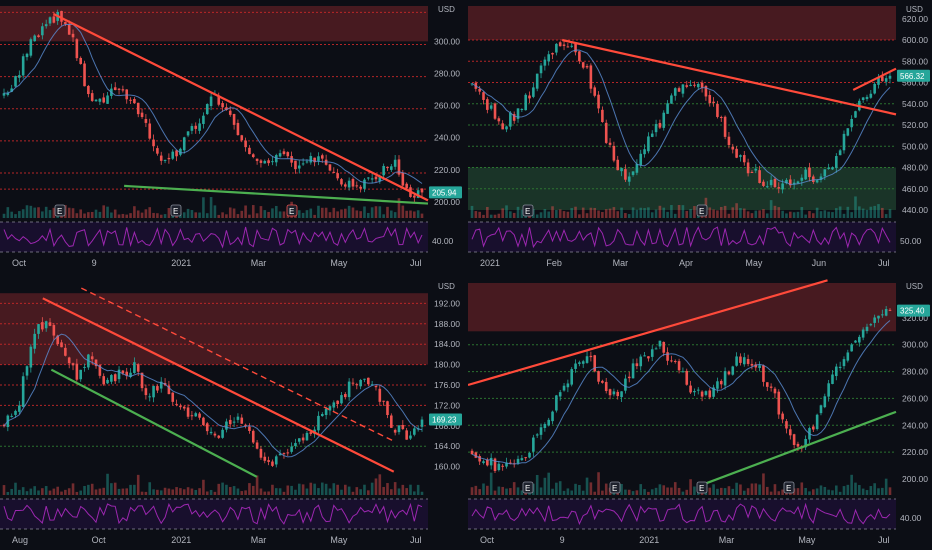 The image size is (932, 550). I want to click on y-tick-label: 168.00, so click(447, 426).